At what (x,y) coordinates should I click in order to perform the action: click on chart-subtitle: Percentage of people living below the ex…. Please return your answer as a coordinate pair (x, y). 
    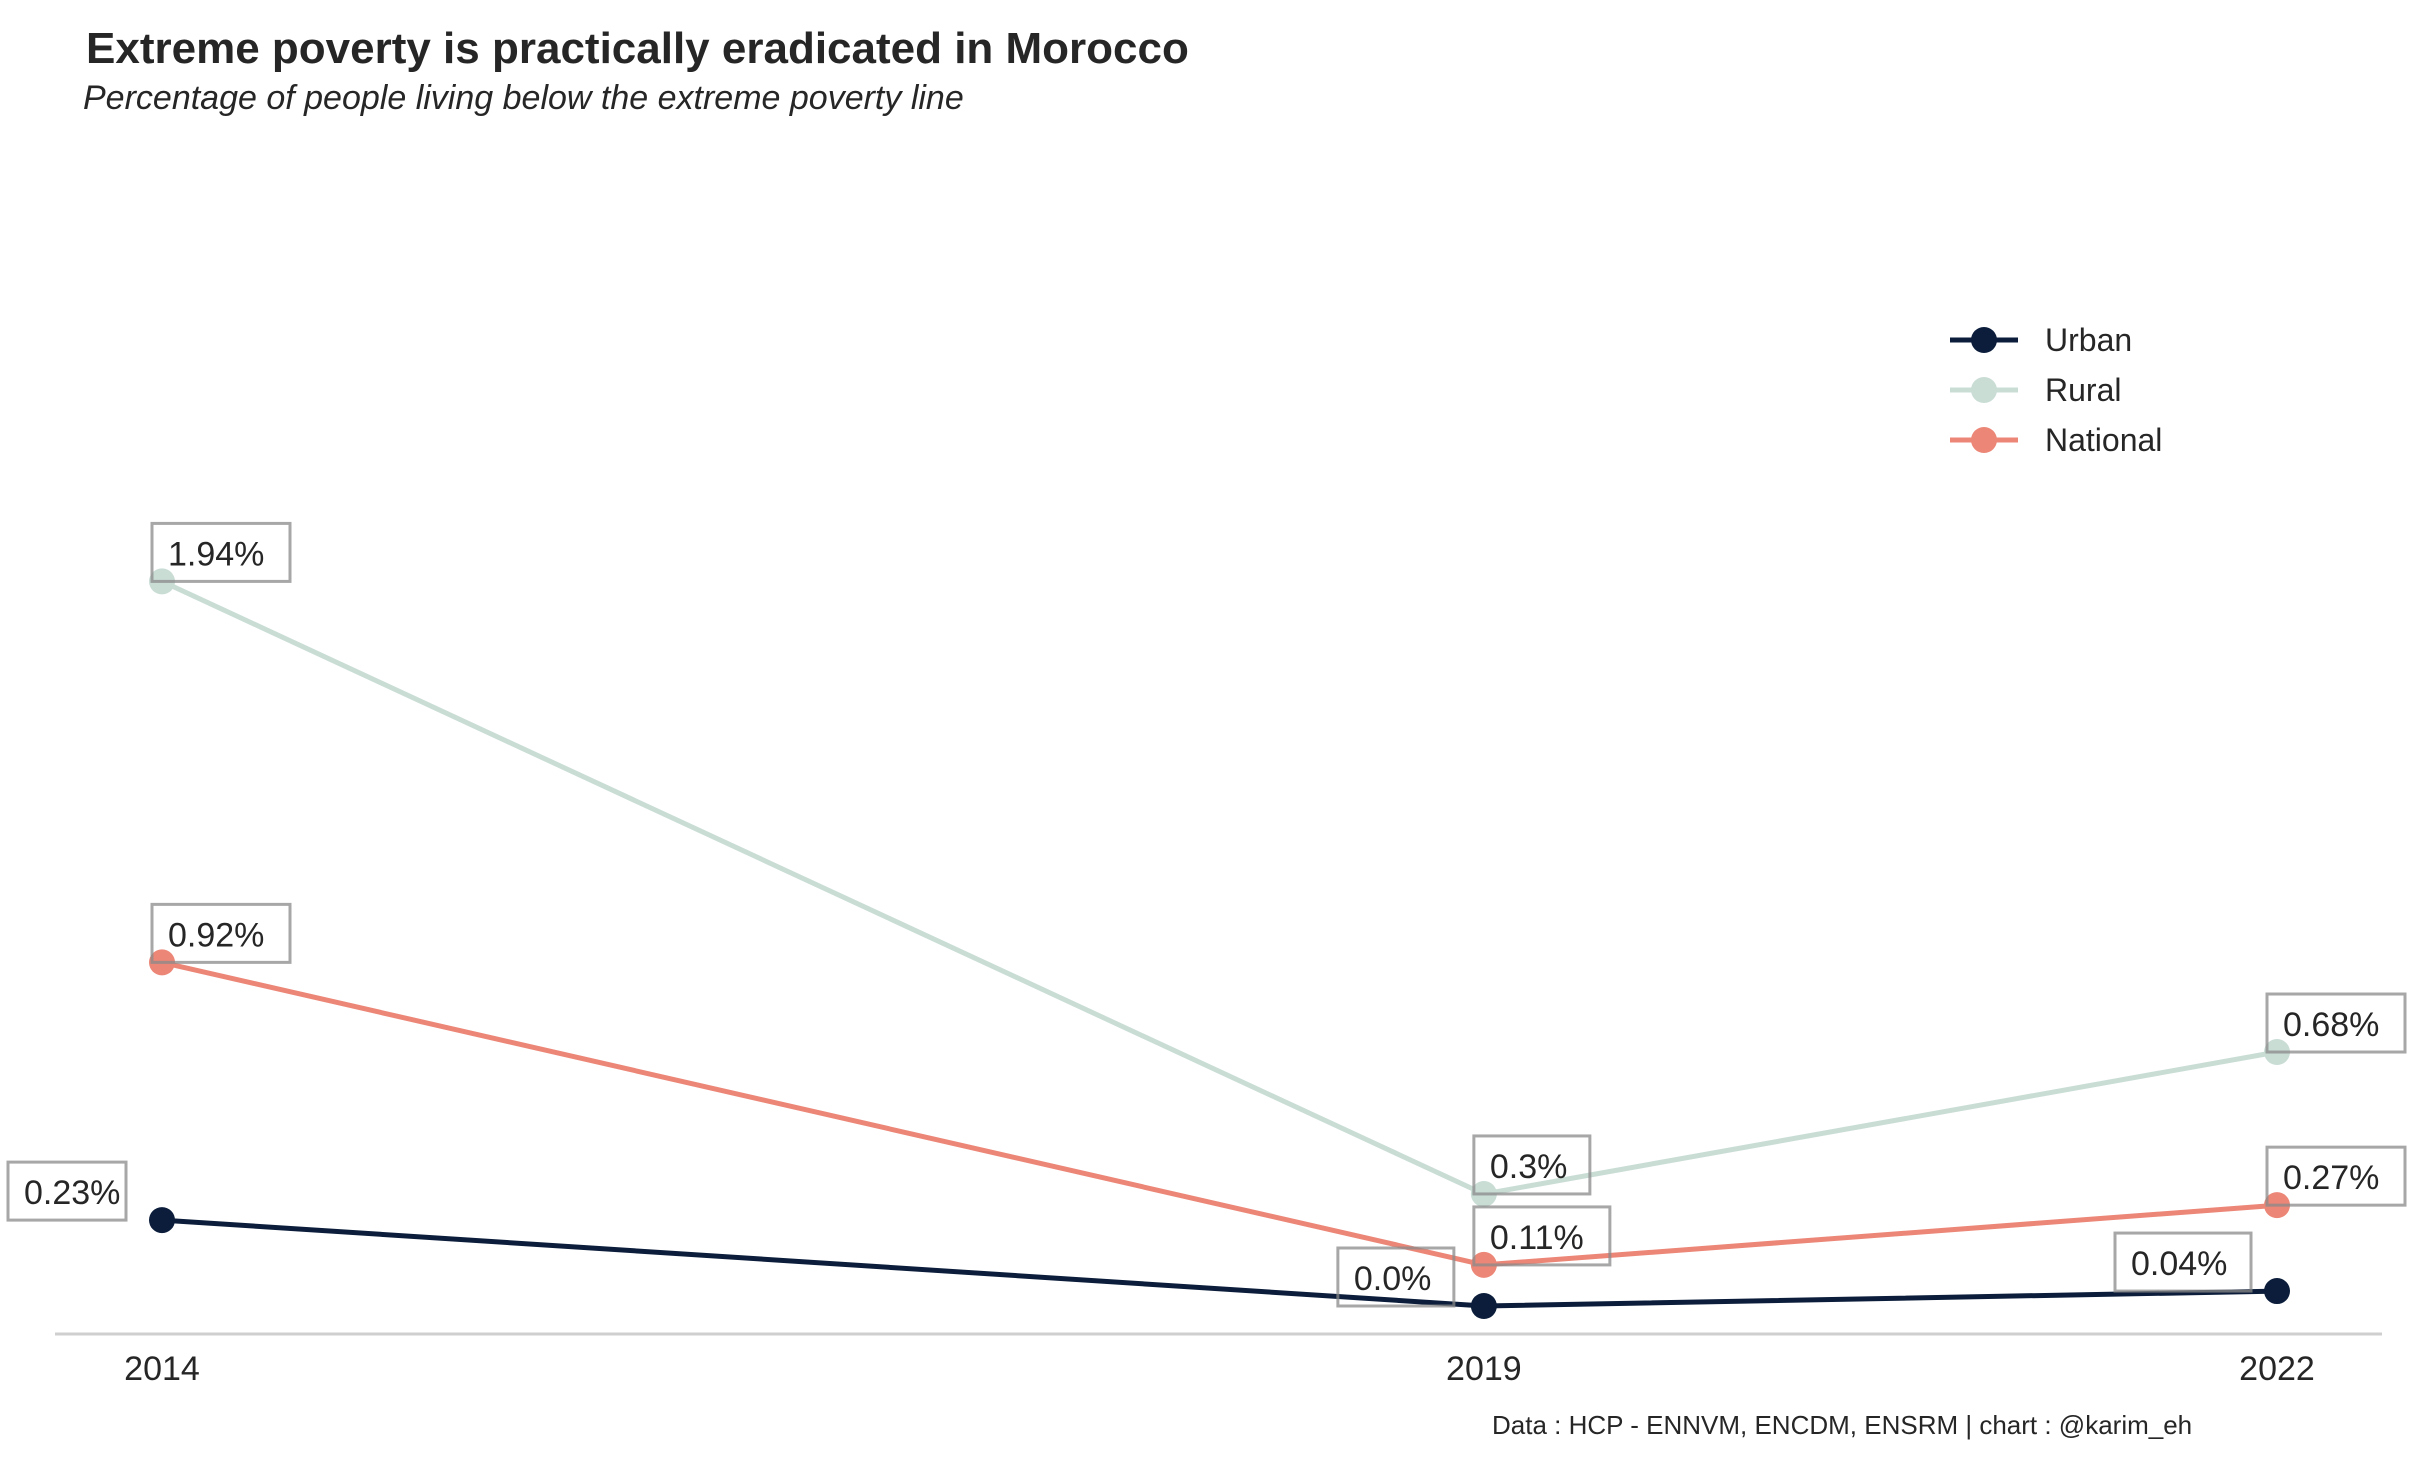
    Looking at the image, I should click on (523, 98).